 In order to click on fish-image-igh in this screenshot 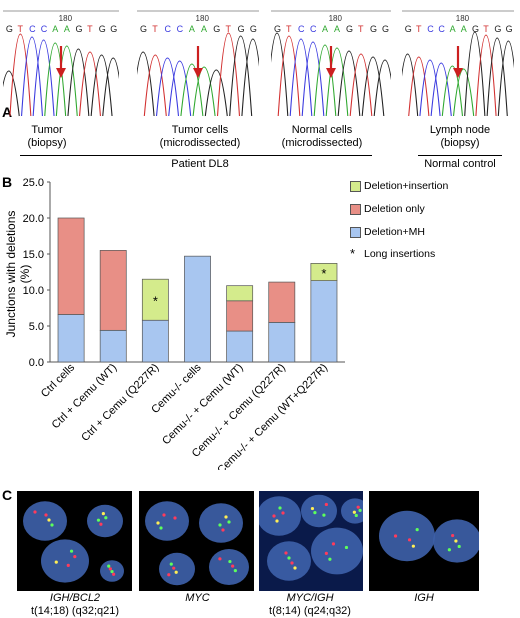, I will do `click(424, 541)`.